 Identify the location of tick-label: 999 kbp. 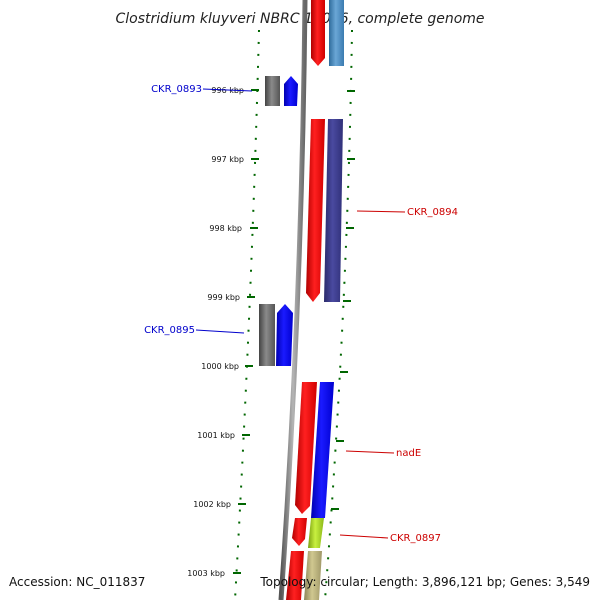
(223, 297).